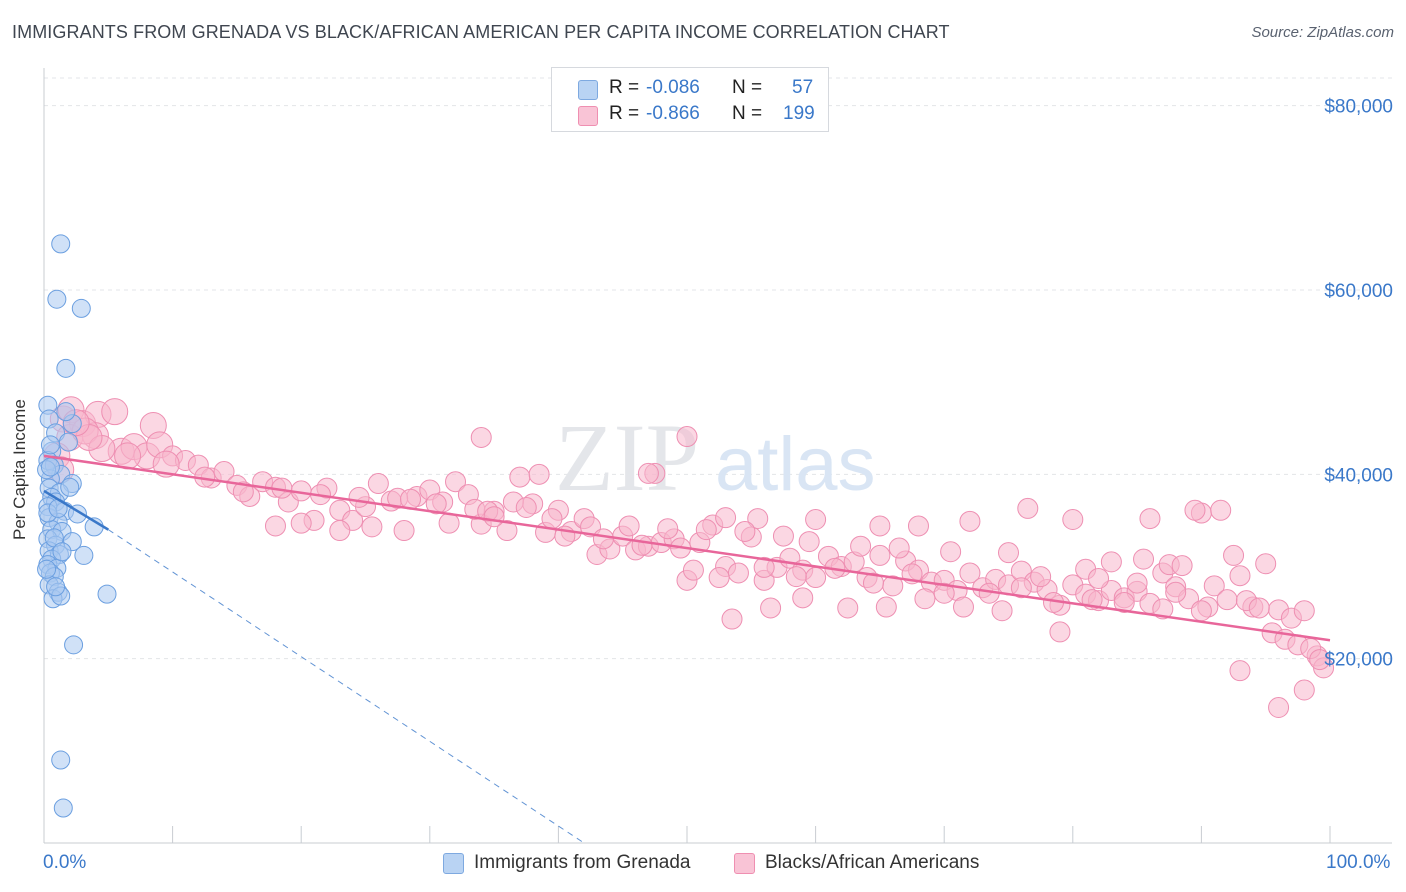 Image resolution: width=1406 pixels, height=892 pixels. Describe the element at coordinates (627, 457) in the screenshot. I see `watermark-zip: ZIP` at that location.